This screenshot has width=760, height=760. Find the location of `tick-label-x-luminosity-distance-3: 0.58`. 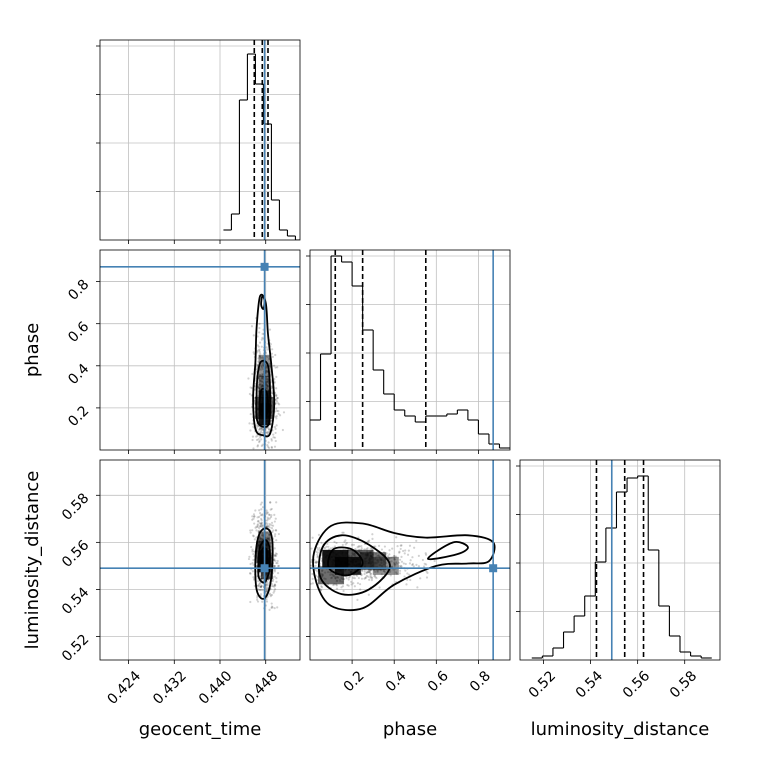

tick-label-x-luminosity-distance-3: 0.58 is located at coordinates (683, 684).